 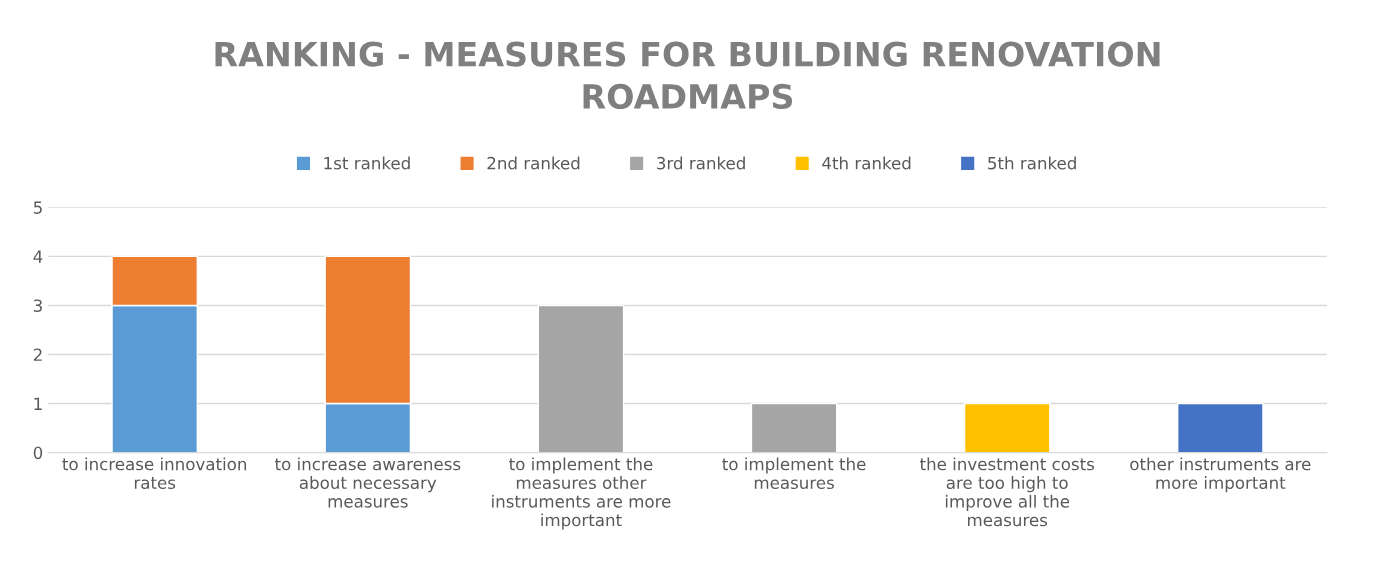 I want to click on y-tick-label: 4, so click(x=38, y=256).